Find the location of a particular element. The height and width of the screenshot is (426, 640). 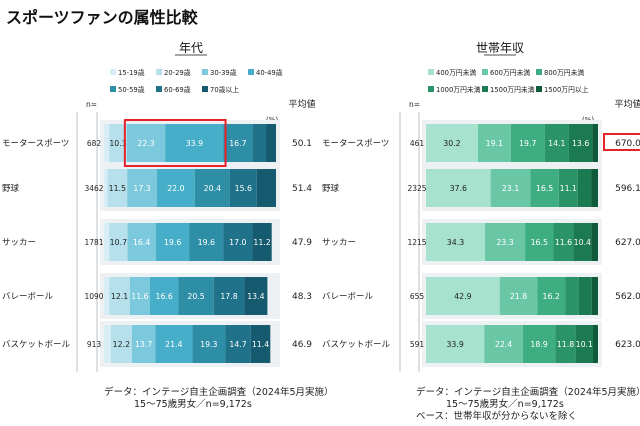

data-label: 42.9 is located at coordinates (462, 296).